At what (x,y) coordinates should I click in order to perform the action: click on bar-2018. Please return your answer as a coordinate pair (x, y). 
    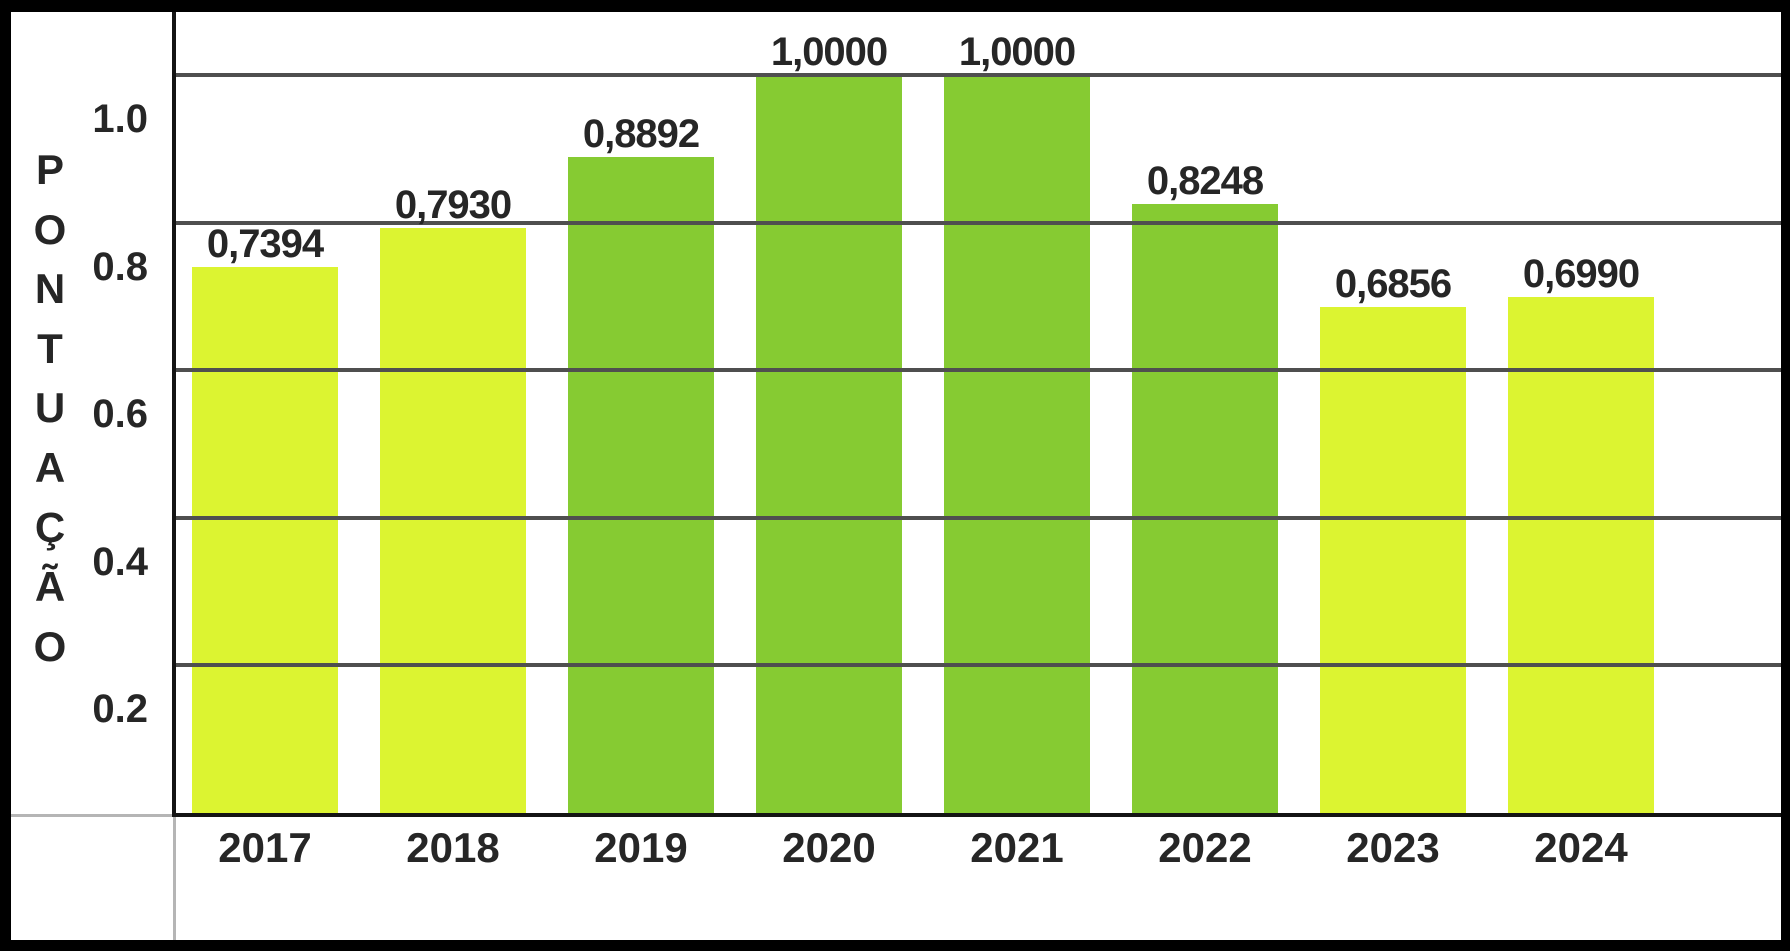
    Looking at the image, I should click on (453, 520).